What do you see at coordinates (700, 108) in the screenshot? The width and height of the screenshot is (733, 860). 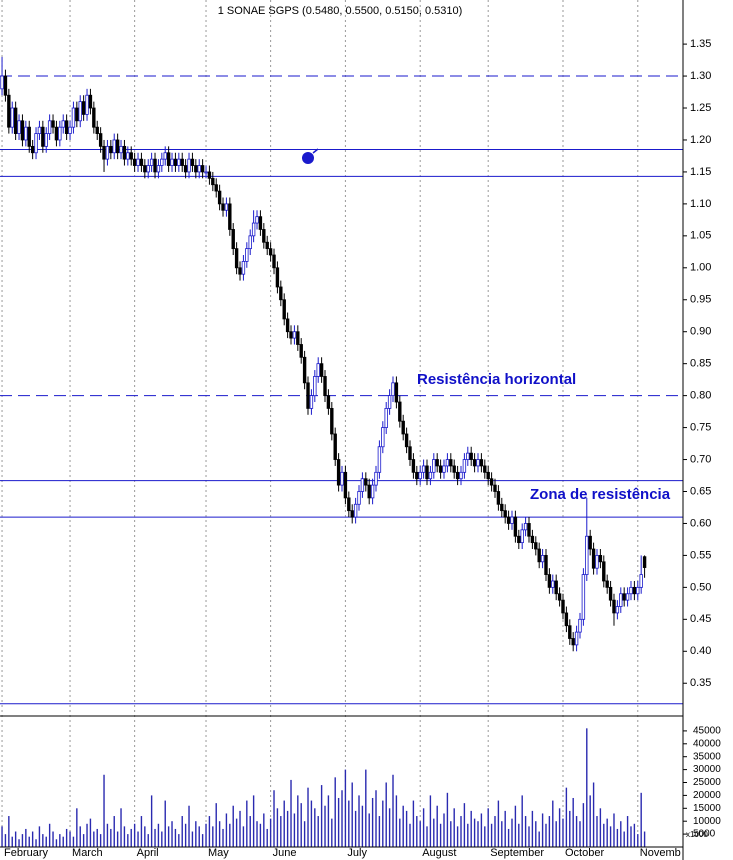 I see `y-tick-label: 1.25` at bounding box center [700, 108].